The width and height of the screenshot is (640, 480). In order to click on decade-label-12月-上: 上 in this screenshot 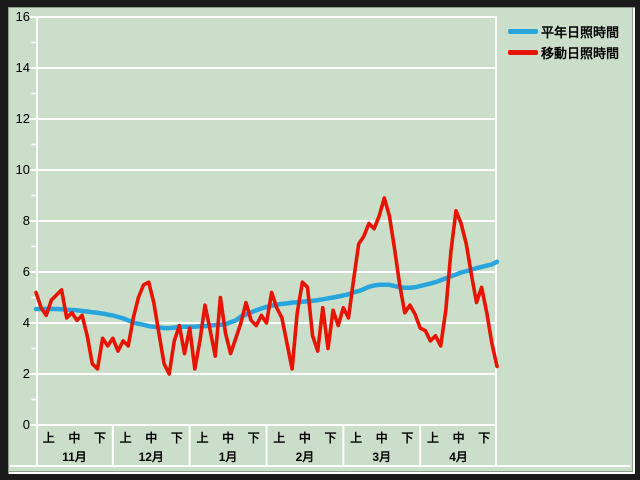, I will do `click(125, 438)`.